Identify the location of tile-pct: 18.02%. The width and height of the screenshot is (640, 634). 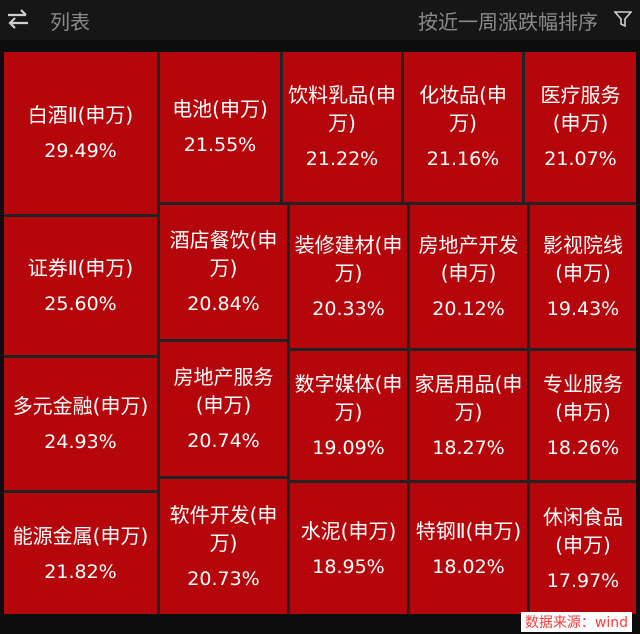
(468, 566).